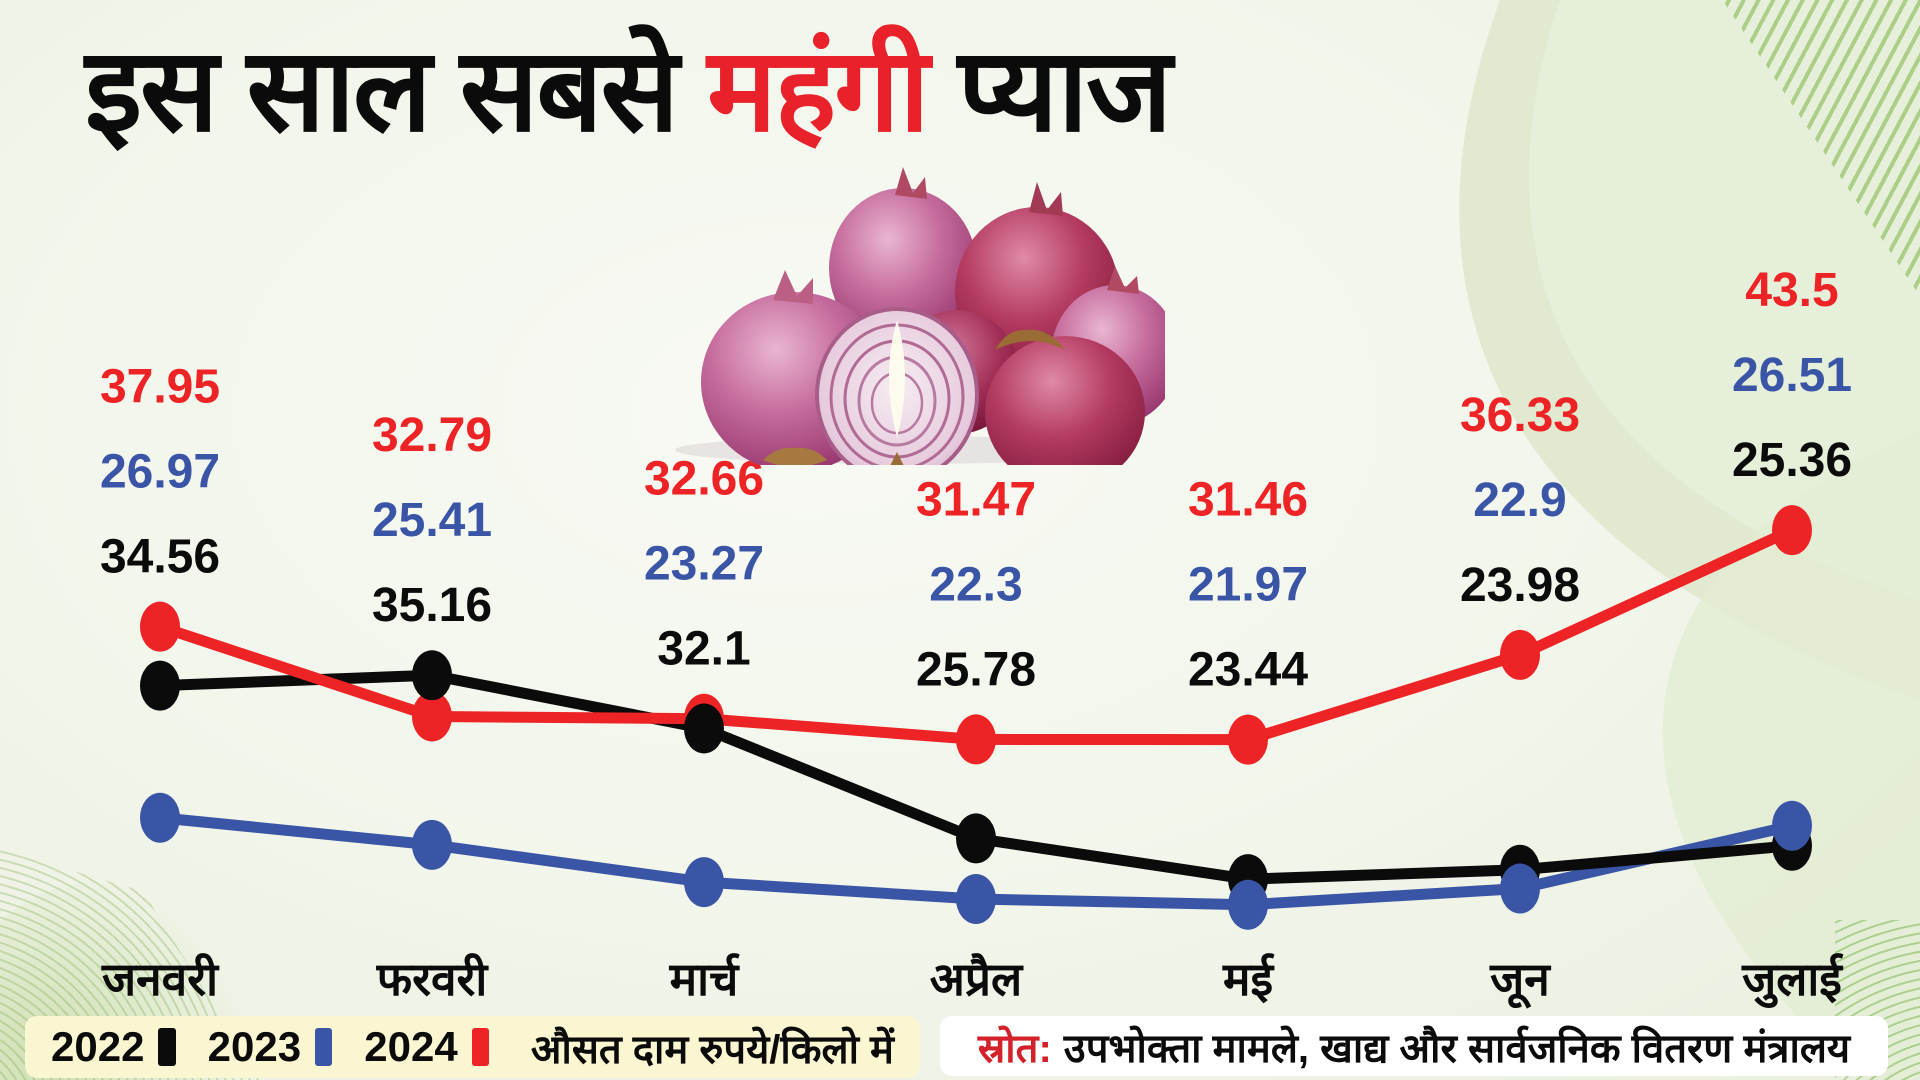  What do you see at coordinates (704, 479) in the screenshot?
I see `value-label-2024-मार्च: 32.66` at bounding box center [704, 479].